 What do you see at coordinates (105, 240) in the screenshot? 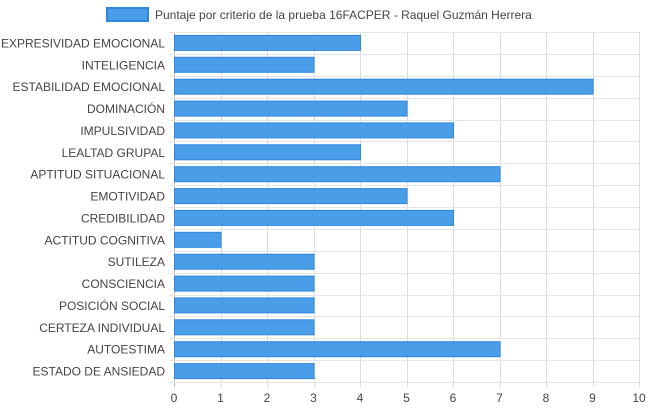
I see `category-label: ACTITUD COGNITIVA` at bounding box center [105, 240].